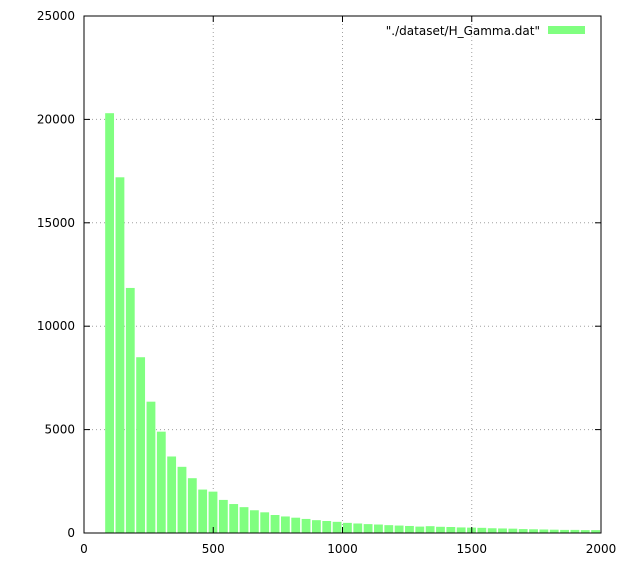 This screenshot has height=563, width=640. Describe the element at coordinates (56, 16) in the screenshot. I see `y-tick-label: 25000` at that location.